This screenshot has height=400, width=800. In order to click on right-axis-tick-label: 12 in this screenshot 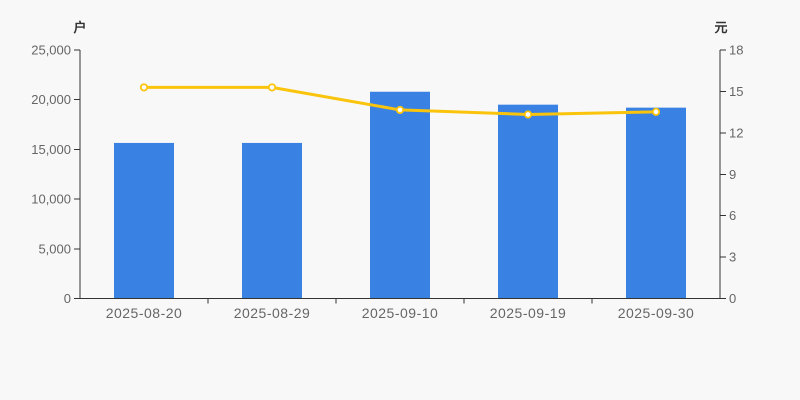, I will do `click(736, 132)`.